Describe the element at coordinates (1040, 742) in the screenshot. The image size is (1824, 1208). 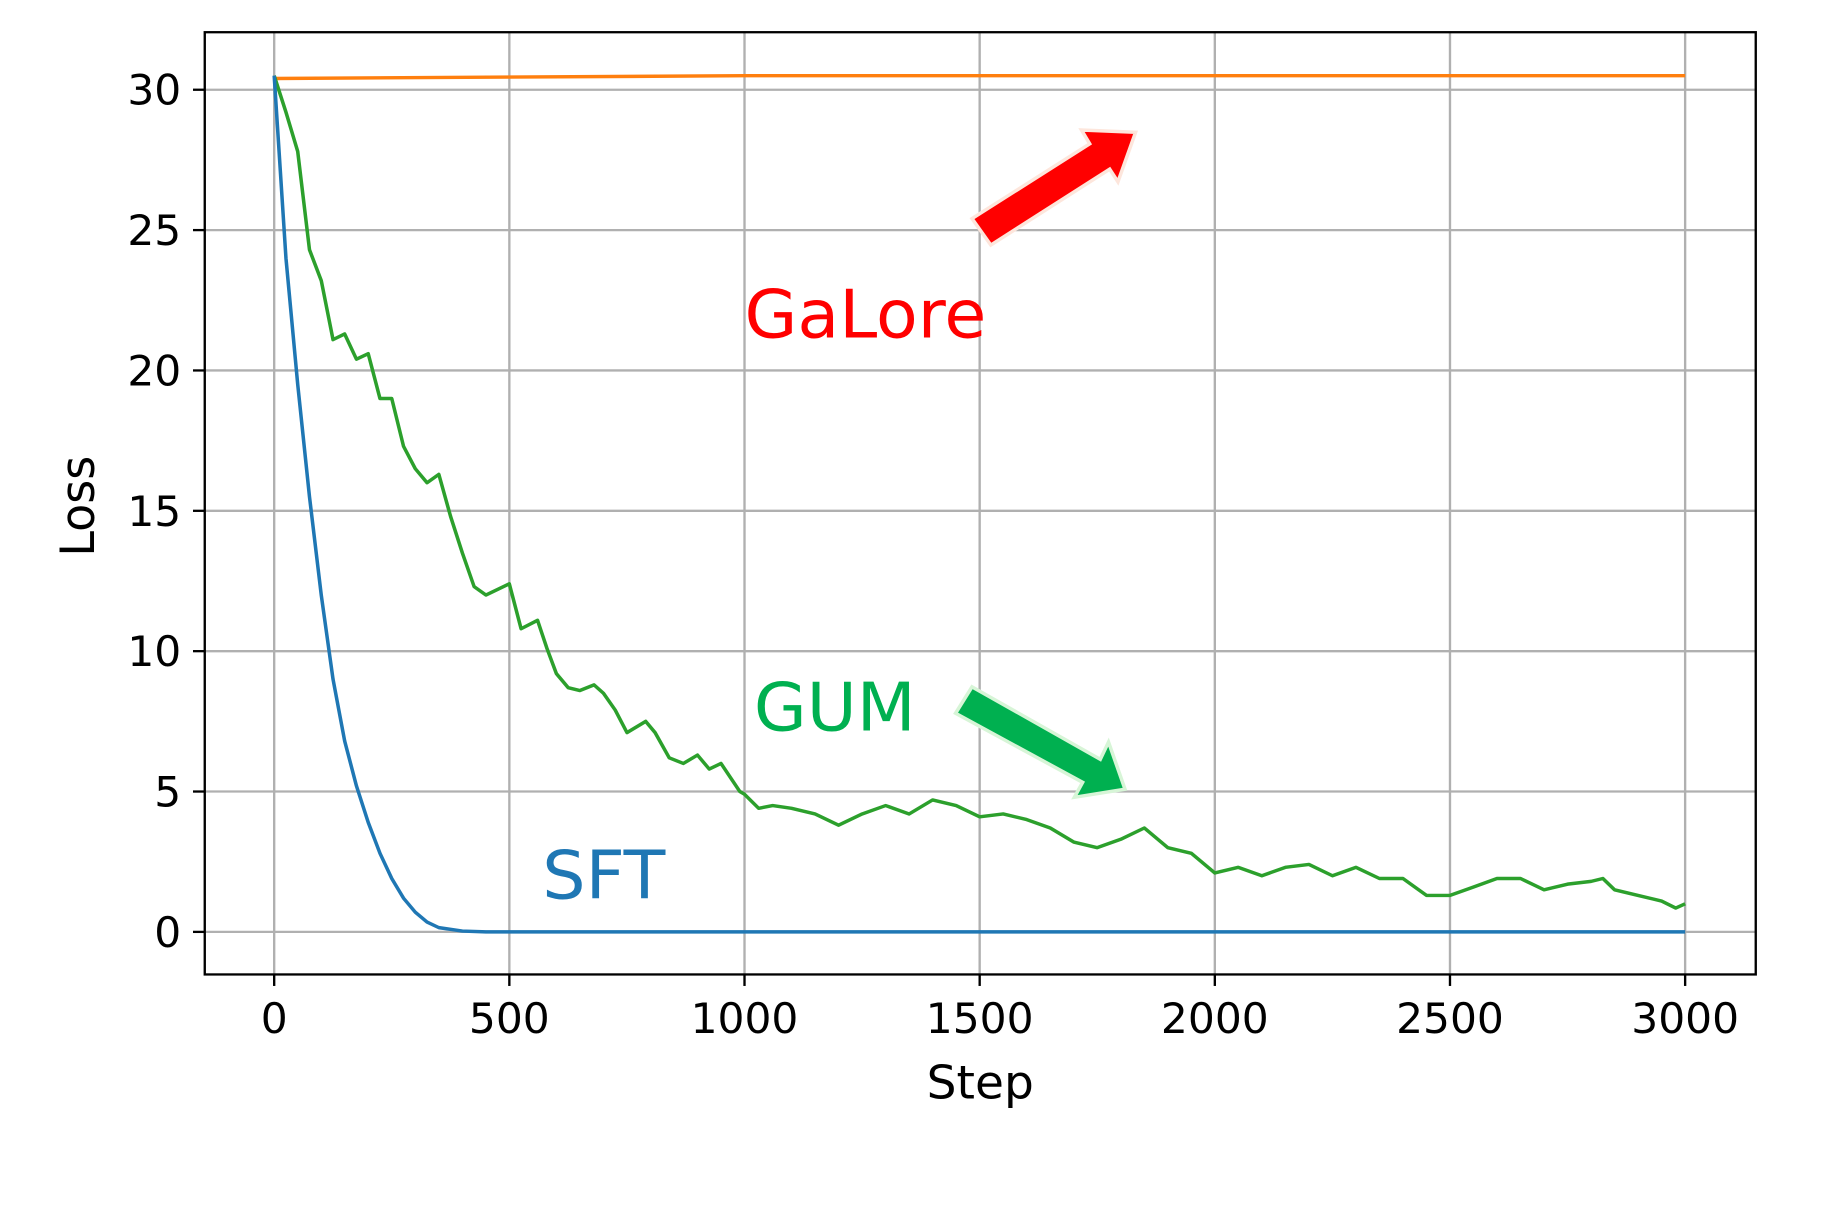
I see `gum-arrow` at that location.